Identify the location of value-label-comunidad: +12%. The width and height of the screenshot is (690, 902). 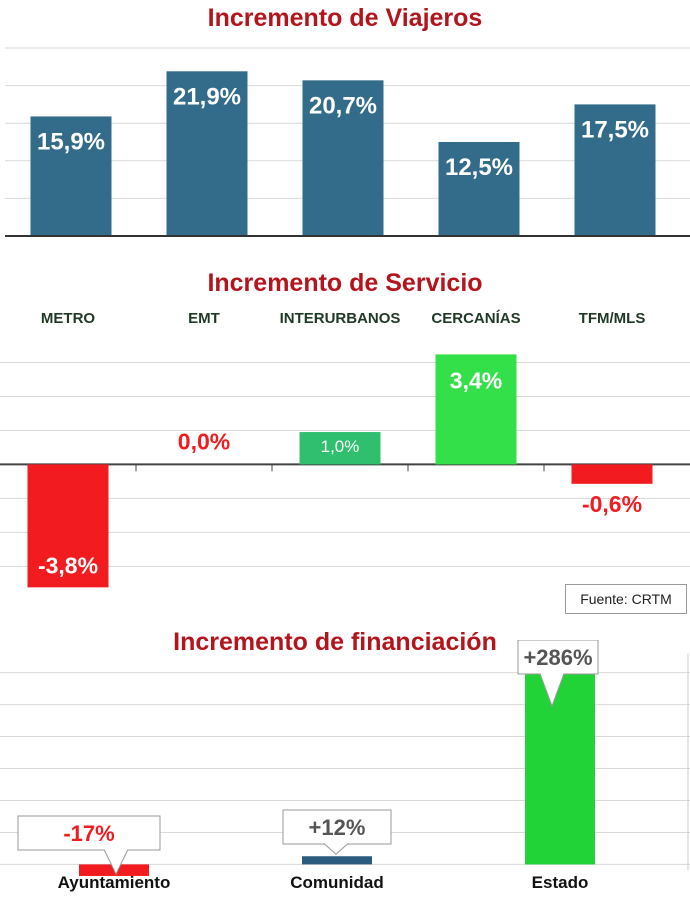
(337, 827).